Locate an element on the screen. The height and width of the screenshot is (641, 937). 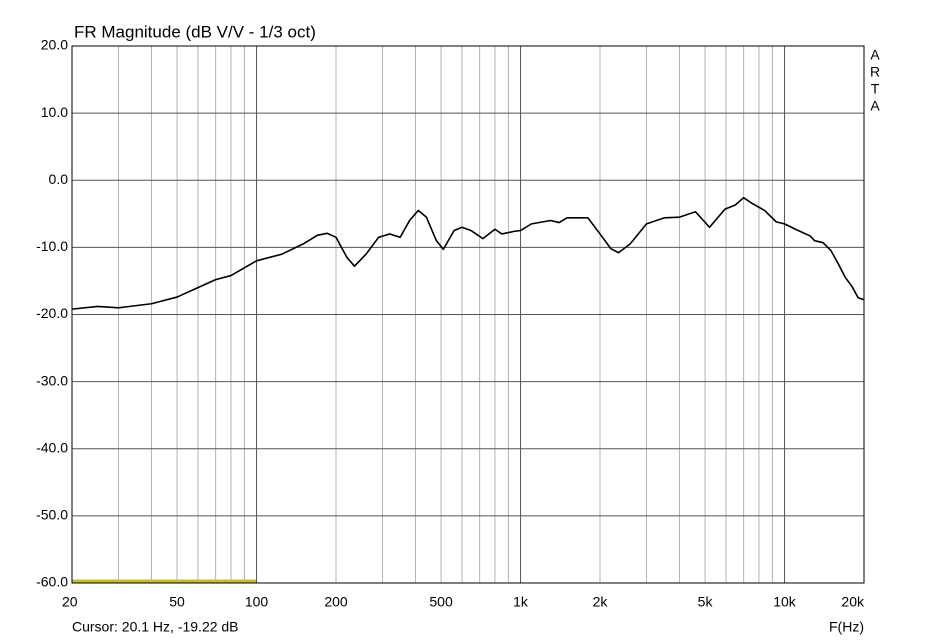
x-tick-label: 2k is located at coordinates (601, 602).